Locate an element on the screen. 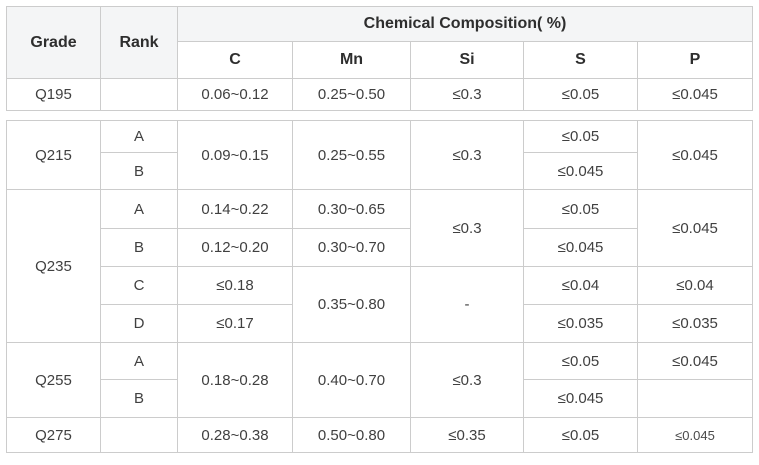  cell-q275-c: 0.28~0.38 is located at coordinates (235, 435).